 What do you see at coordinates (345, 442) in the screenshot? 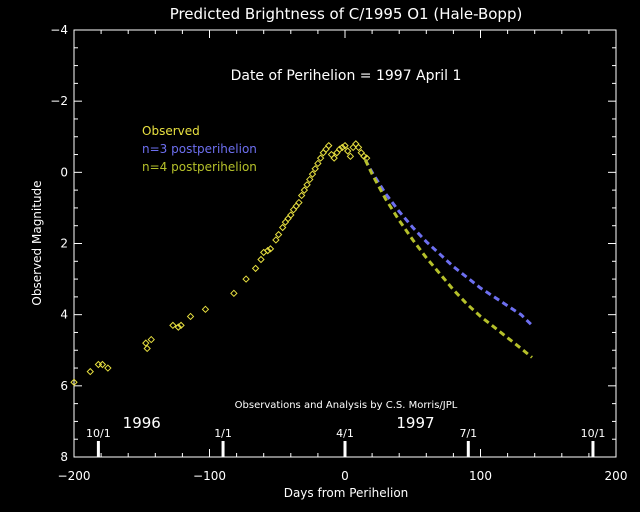
I see `date-markers: 10/1 1/1 4/1 7/1 10/1` at bounding box center [345, 442].